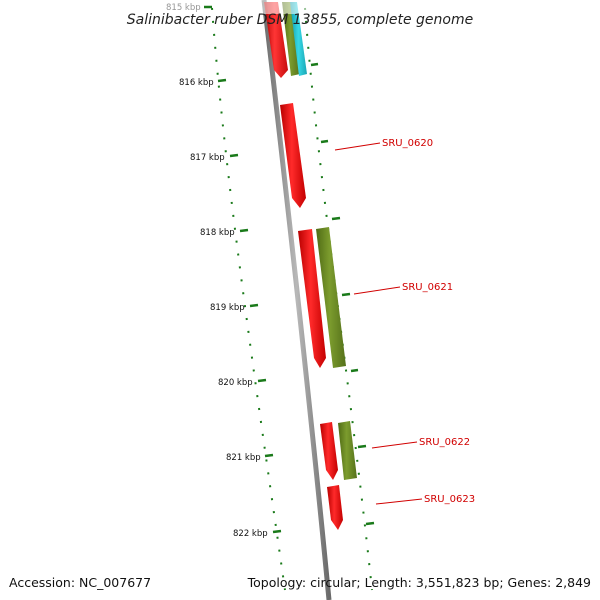  I want to click on tick-label: 822 kbp, so click(250, 534).